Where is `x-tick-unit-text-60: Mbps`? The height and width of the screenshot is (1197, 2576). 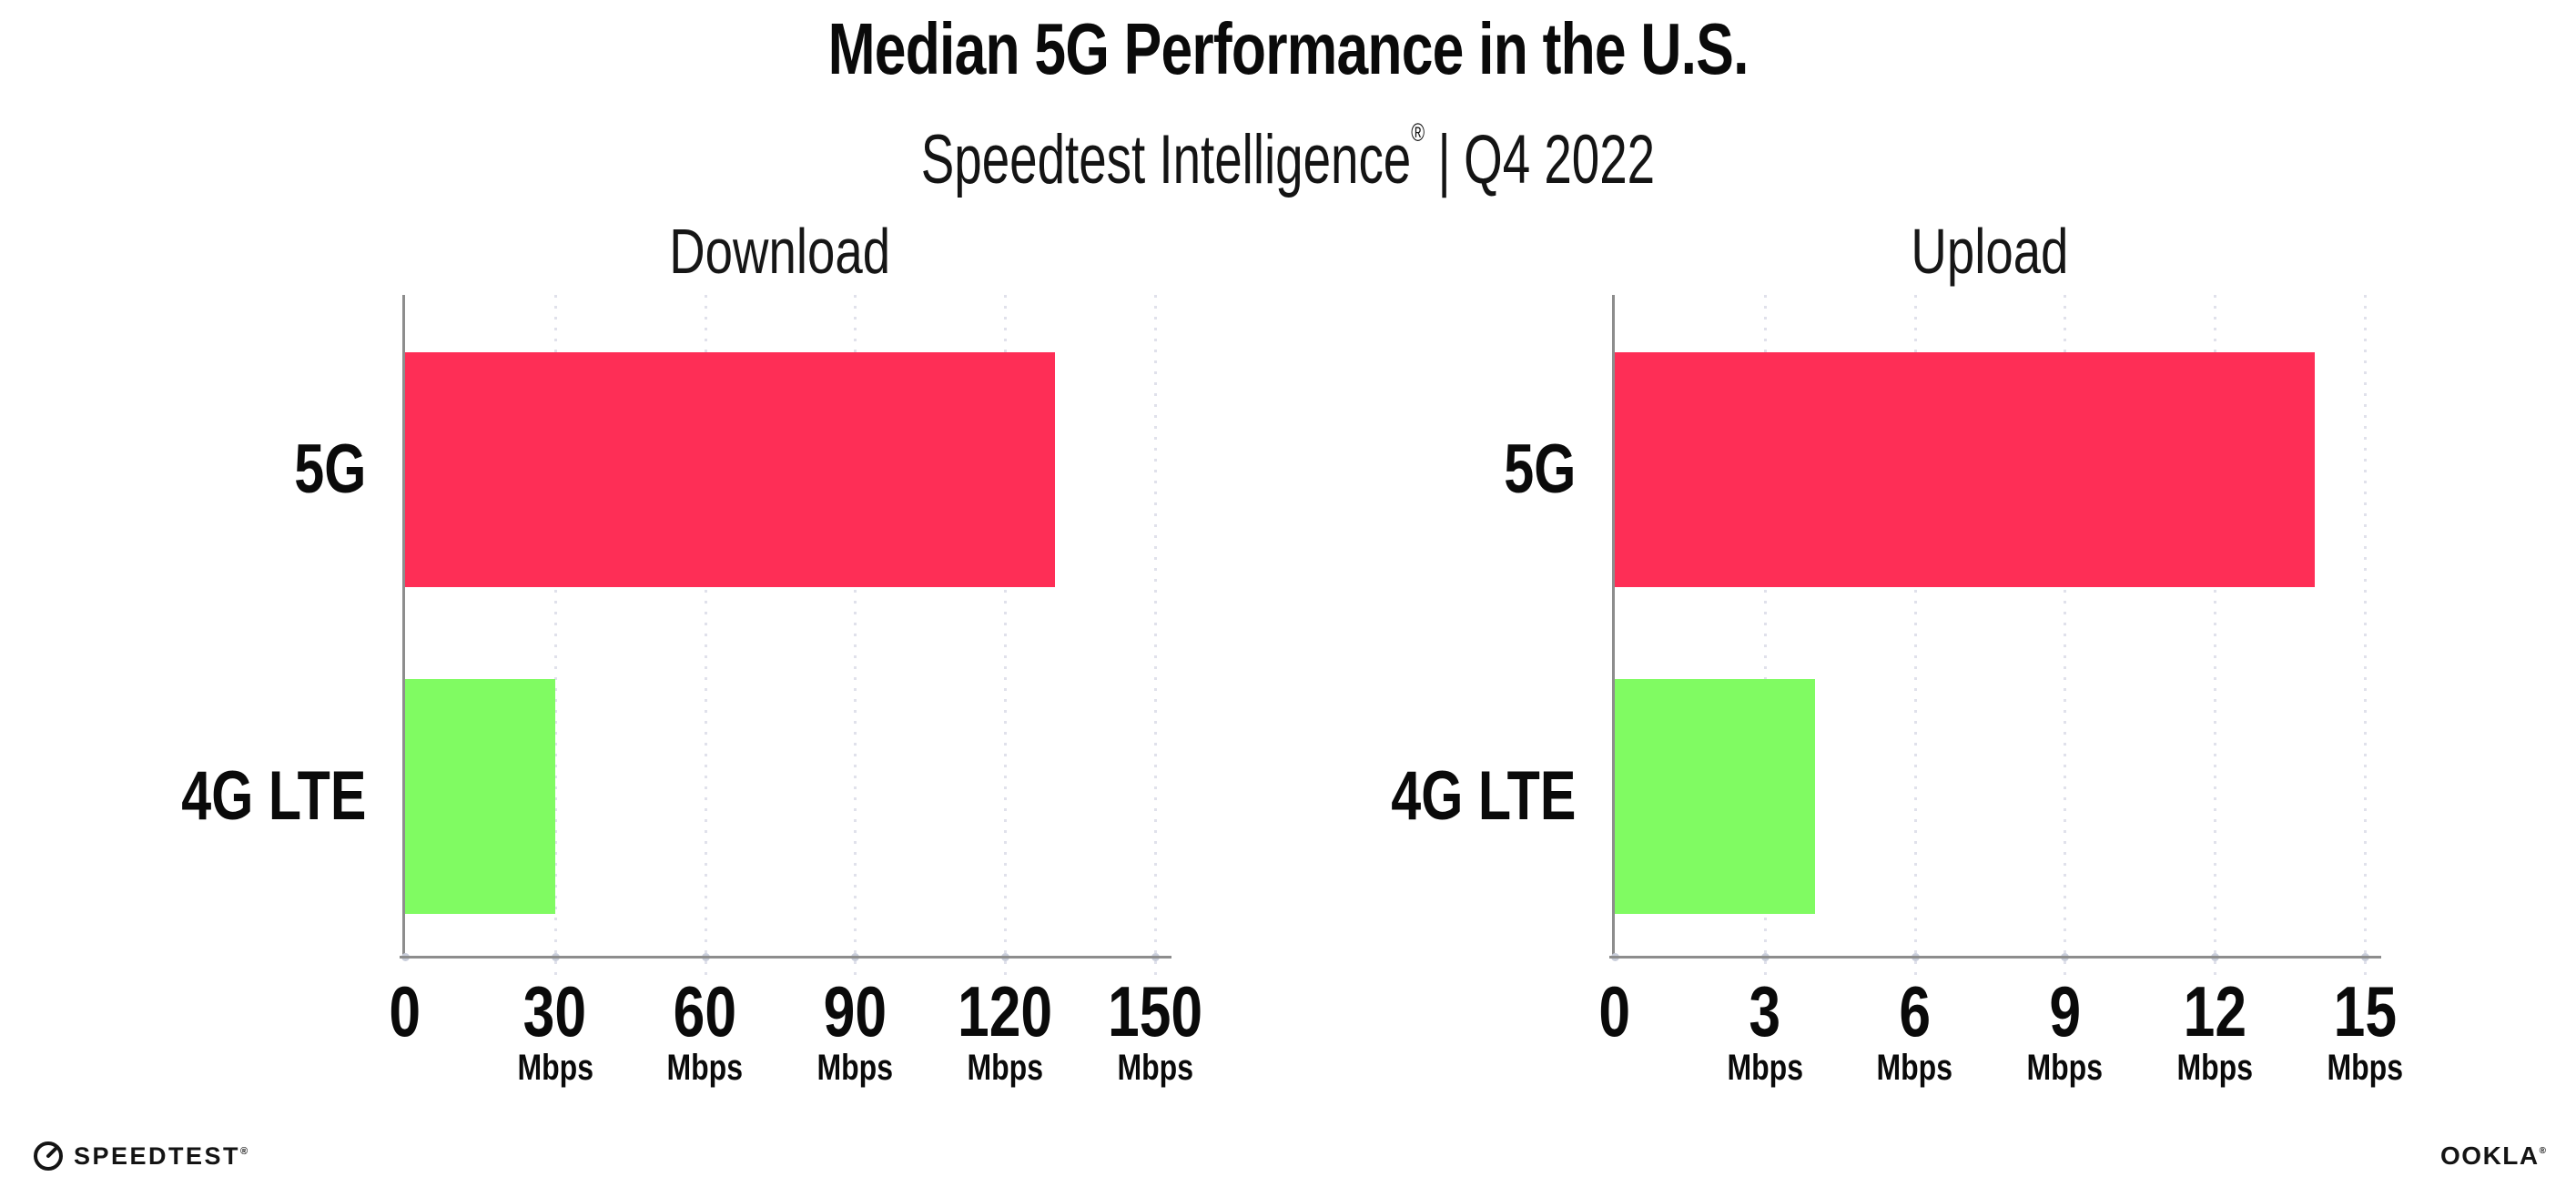
x-tick-unit-text-60: Mbps is located at coordinates (705, 1068).